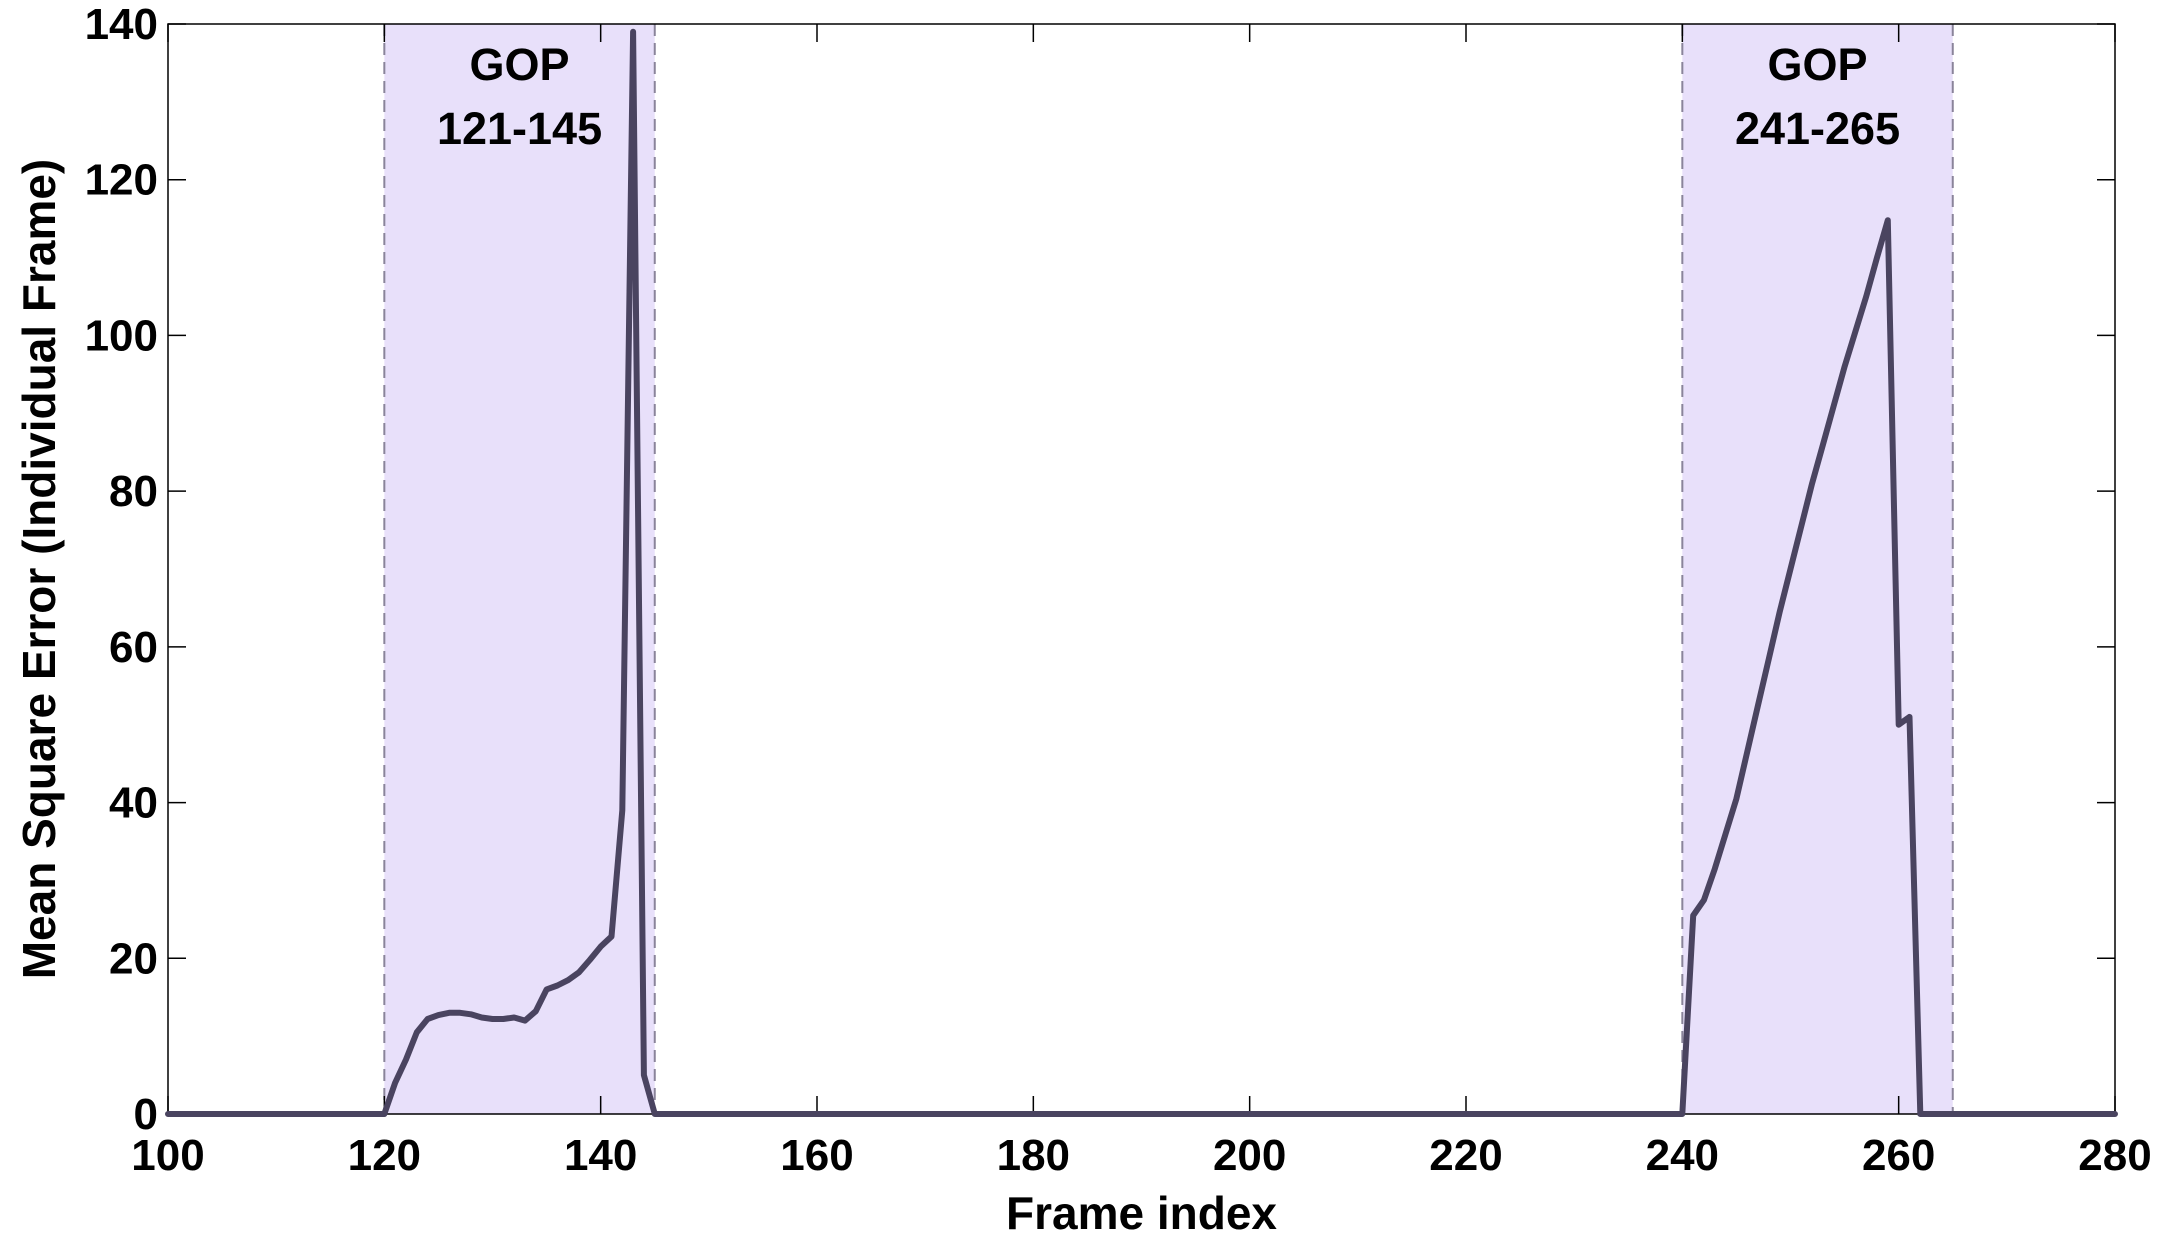 Image resolution: width=2164 pixels, height=1244 pixels. I want to click on y-tick-label-20: 20, so click(133, 958).